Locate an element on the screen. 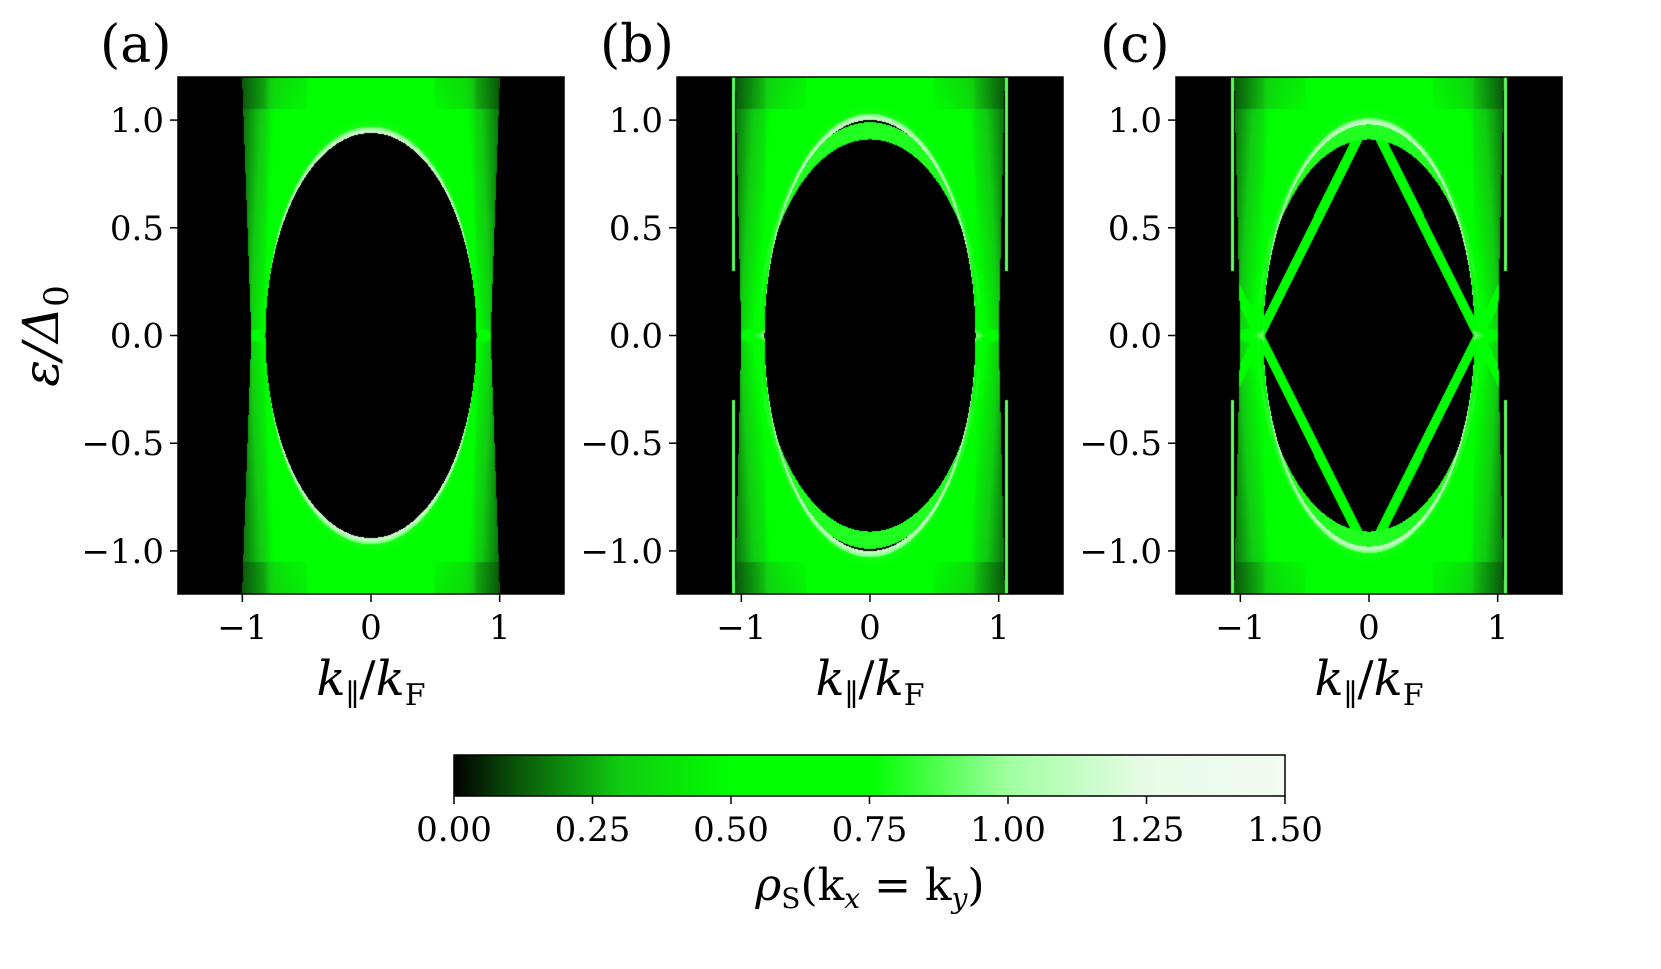 This screenshot has width=1661, height=969. x-axis-labels: k∥/kF k∥/kF k∥/kF is located at coordinates (869, 682).